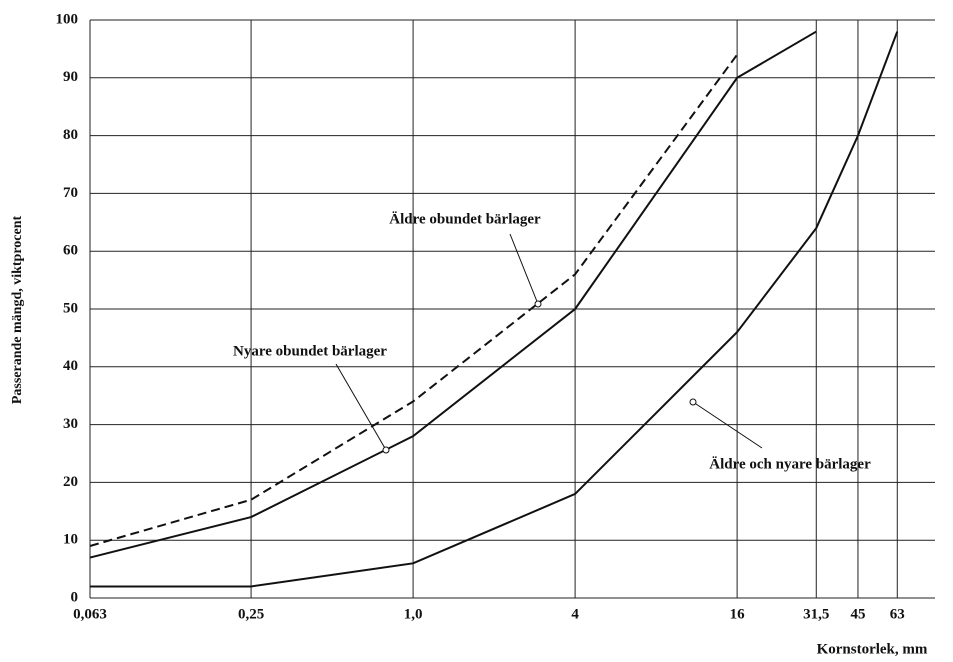  Describe the element at coordinates (70, 135) in the screenshot. I see `y-tick-label: 80` at that location.